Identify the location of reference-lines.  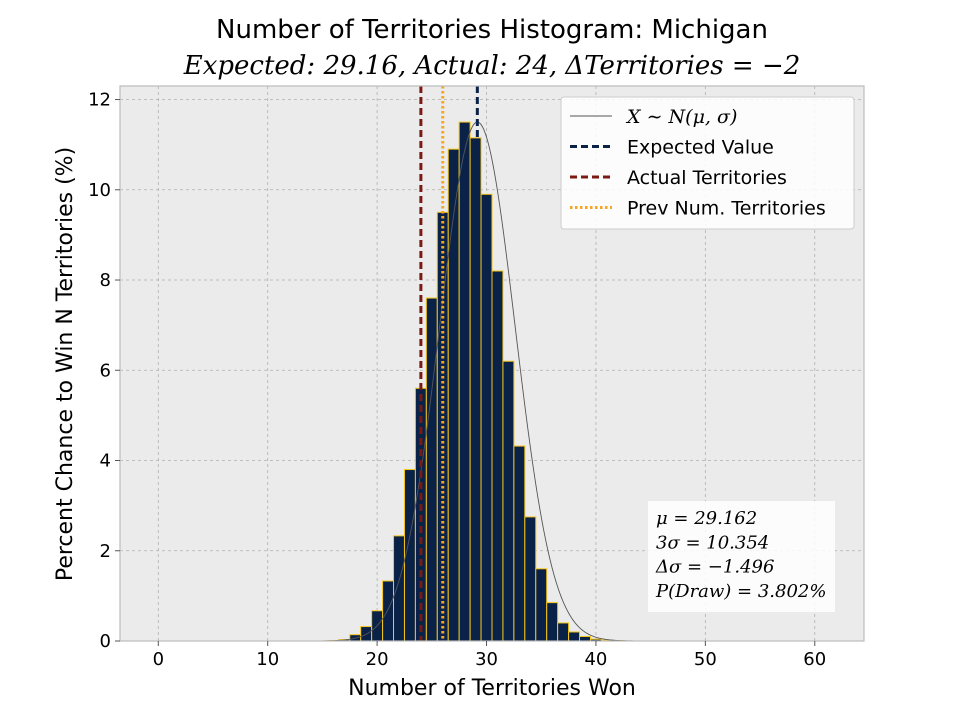
(449, 363).